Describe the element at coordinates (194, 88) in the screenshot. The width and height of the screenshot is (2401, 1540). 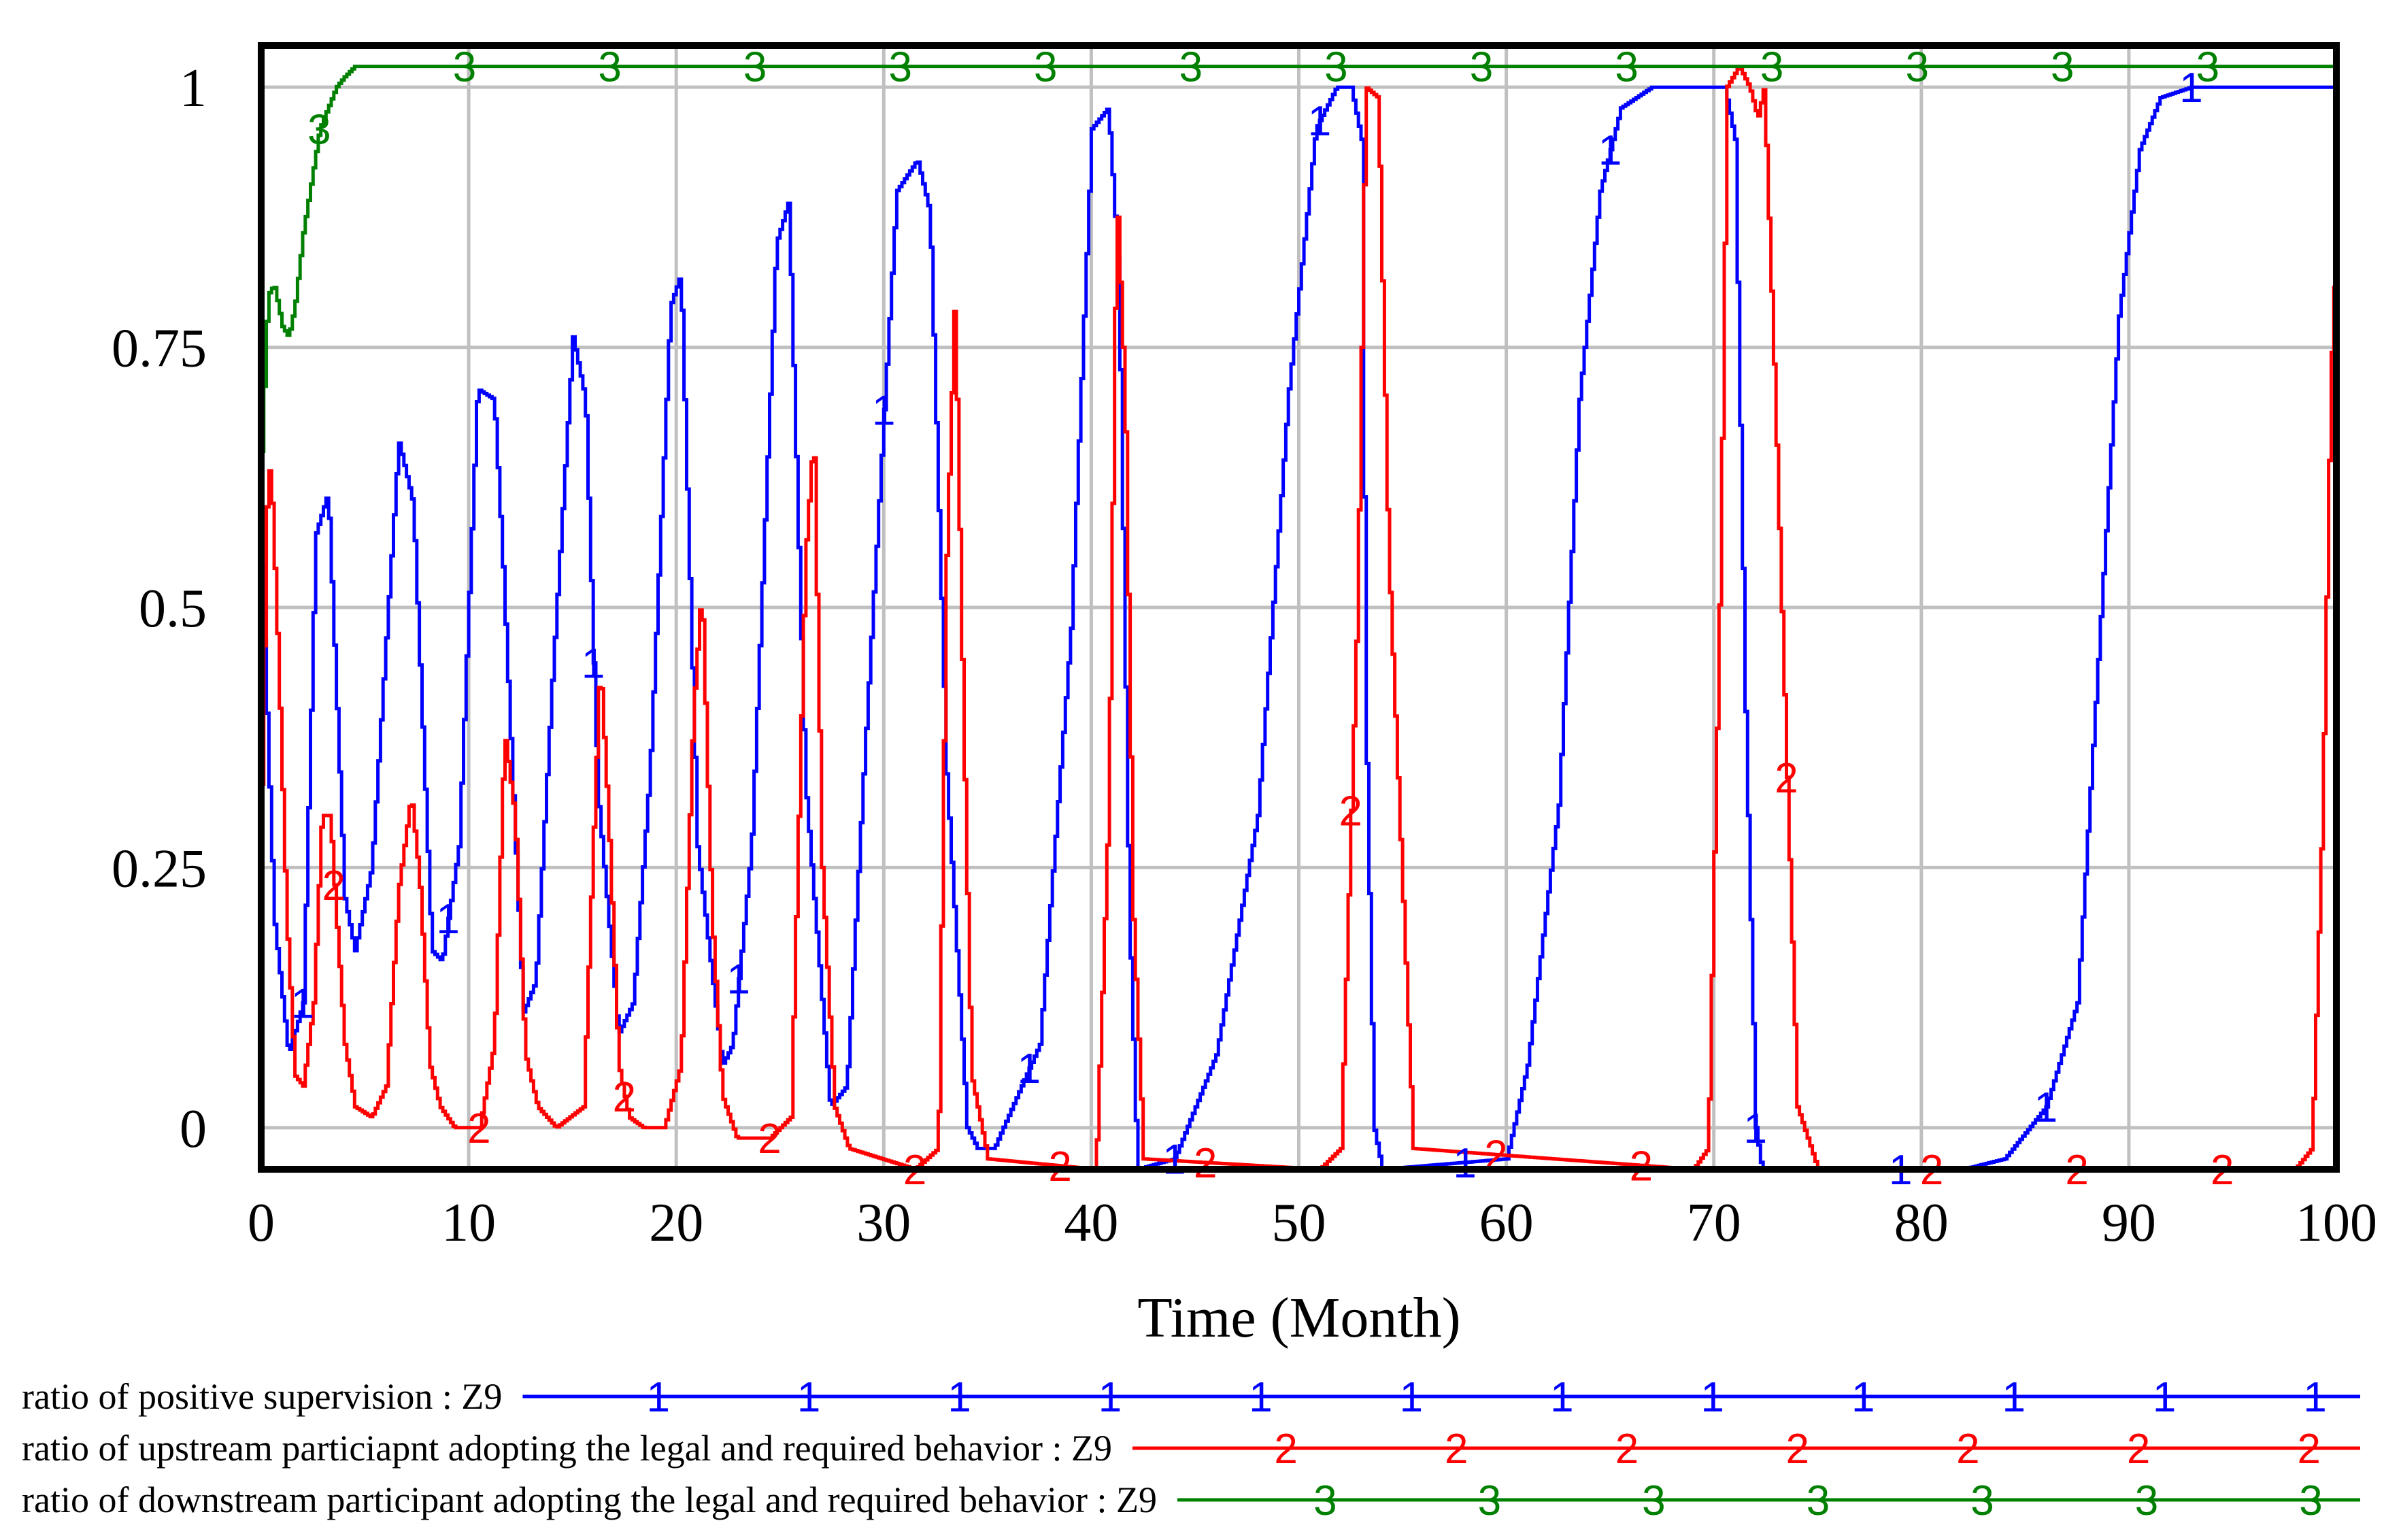
I see `y-tick-label: 1` at that location.